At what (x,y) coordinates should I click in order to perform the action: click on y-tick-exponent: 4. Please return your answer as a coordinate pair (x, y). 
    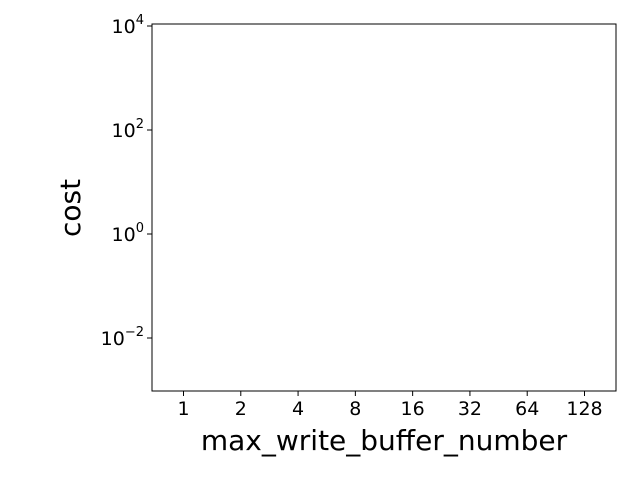
    Looking at the image, I should click on (140, 20).